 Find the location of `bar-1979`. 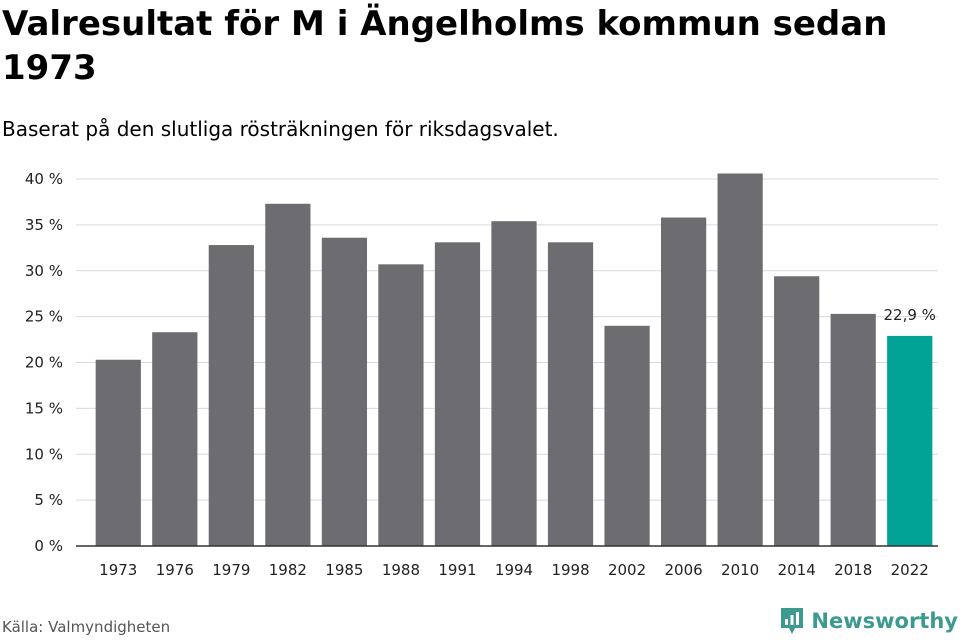

bar-1979 is located at coordinates (231, 395).